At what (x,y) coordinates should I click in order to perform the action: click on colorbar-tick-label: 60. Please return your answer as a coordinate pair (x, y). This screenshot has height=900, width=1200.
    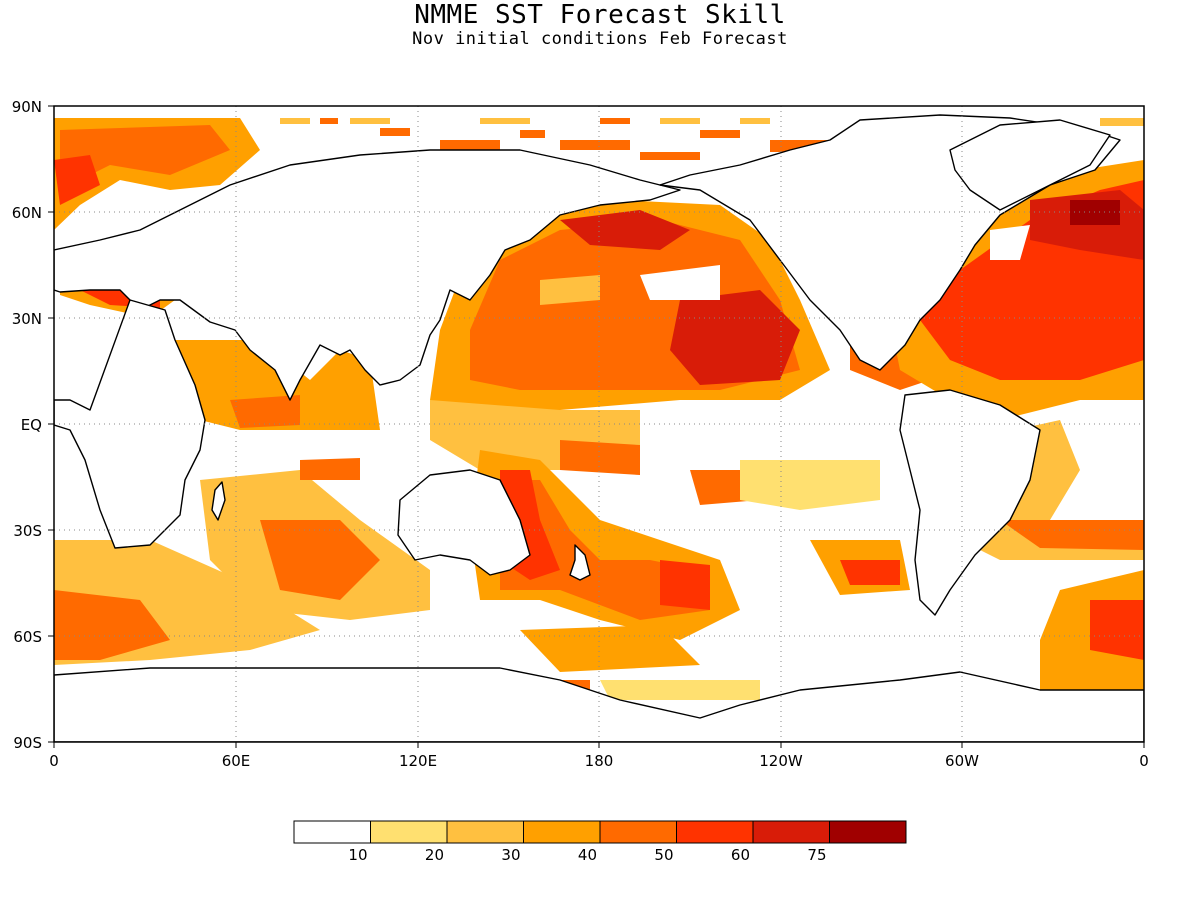
    Looking at the image, I should click on (740, 855).